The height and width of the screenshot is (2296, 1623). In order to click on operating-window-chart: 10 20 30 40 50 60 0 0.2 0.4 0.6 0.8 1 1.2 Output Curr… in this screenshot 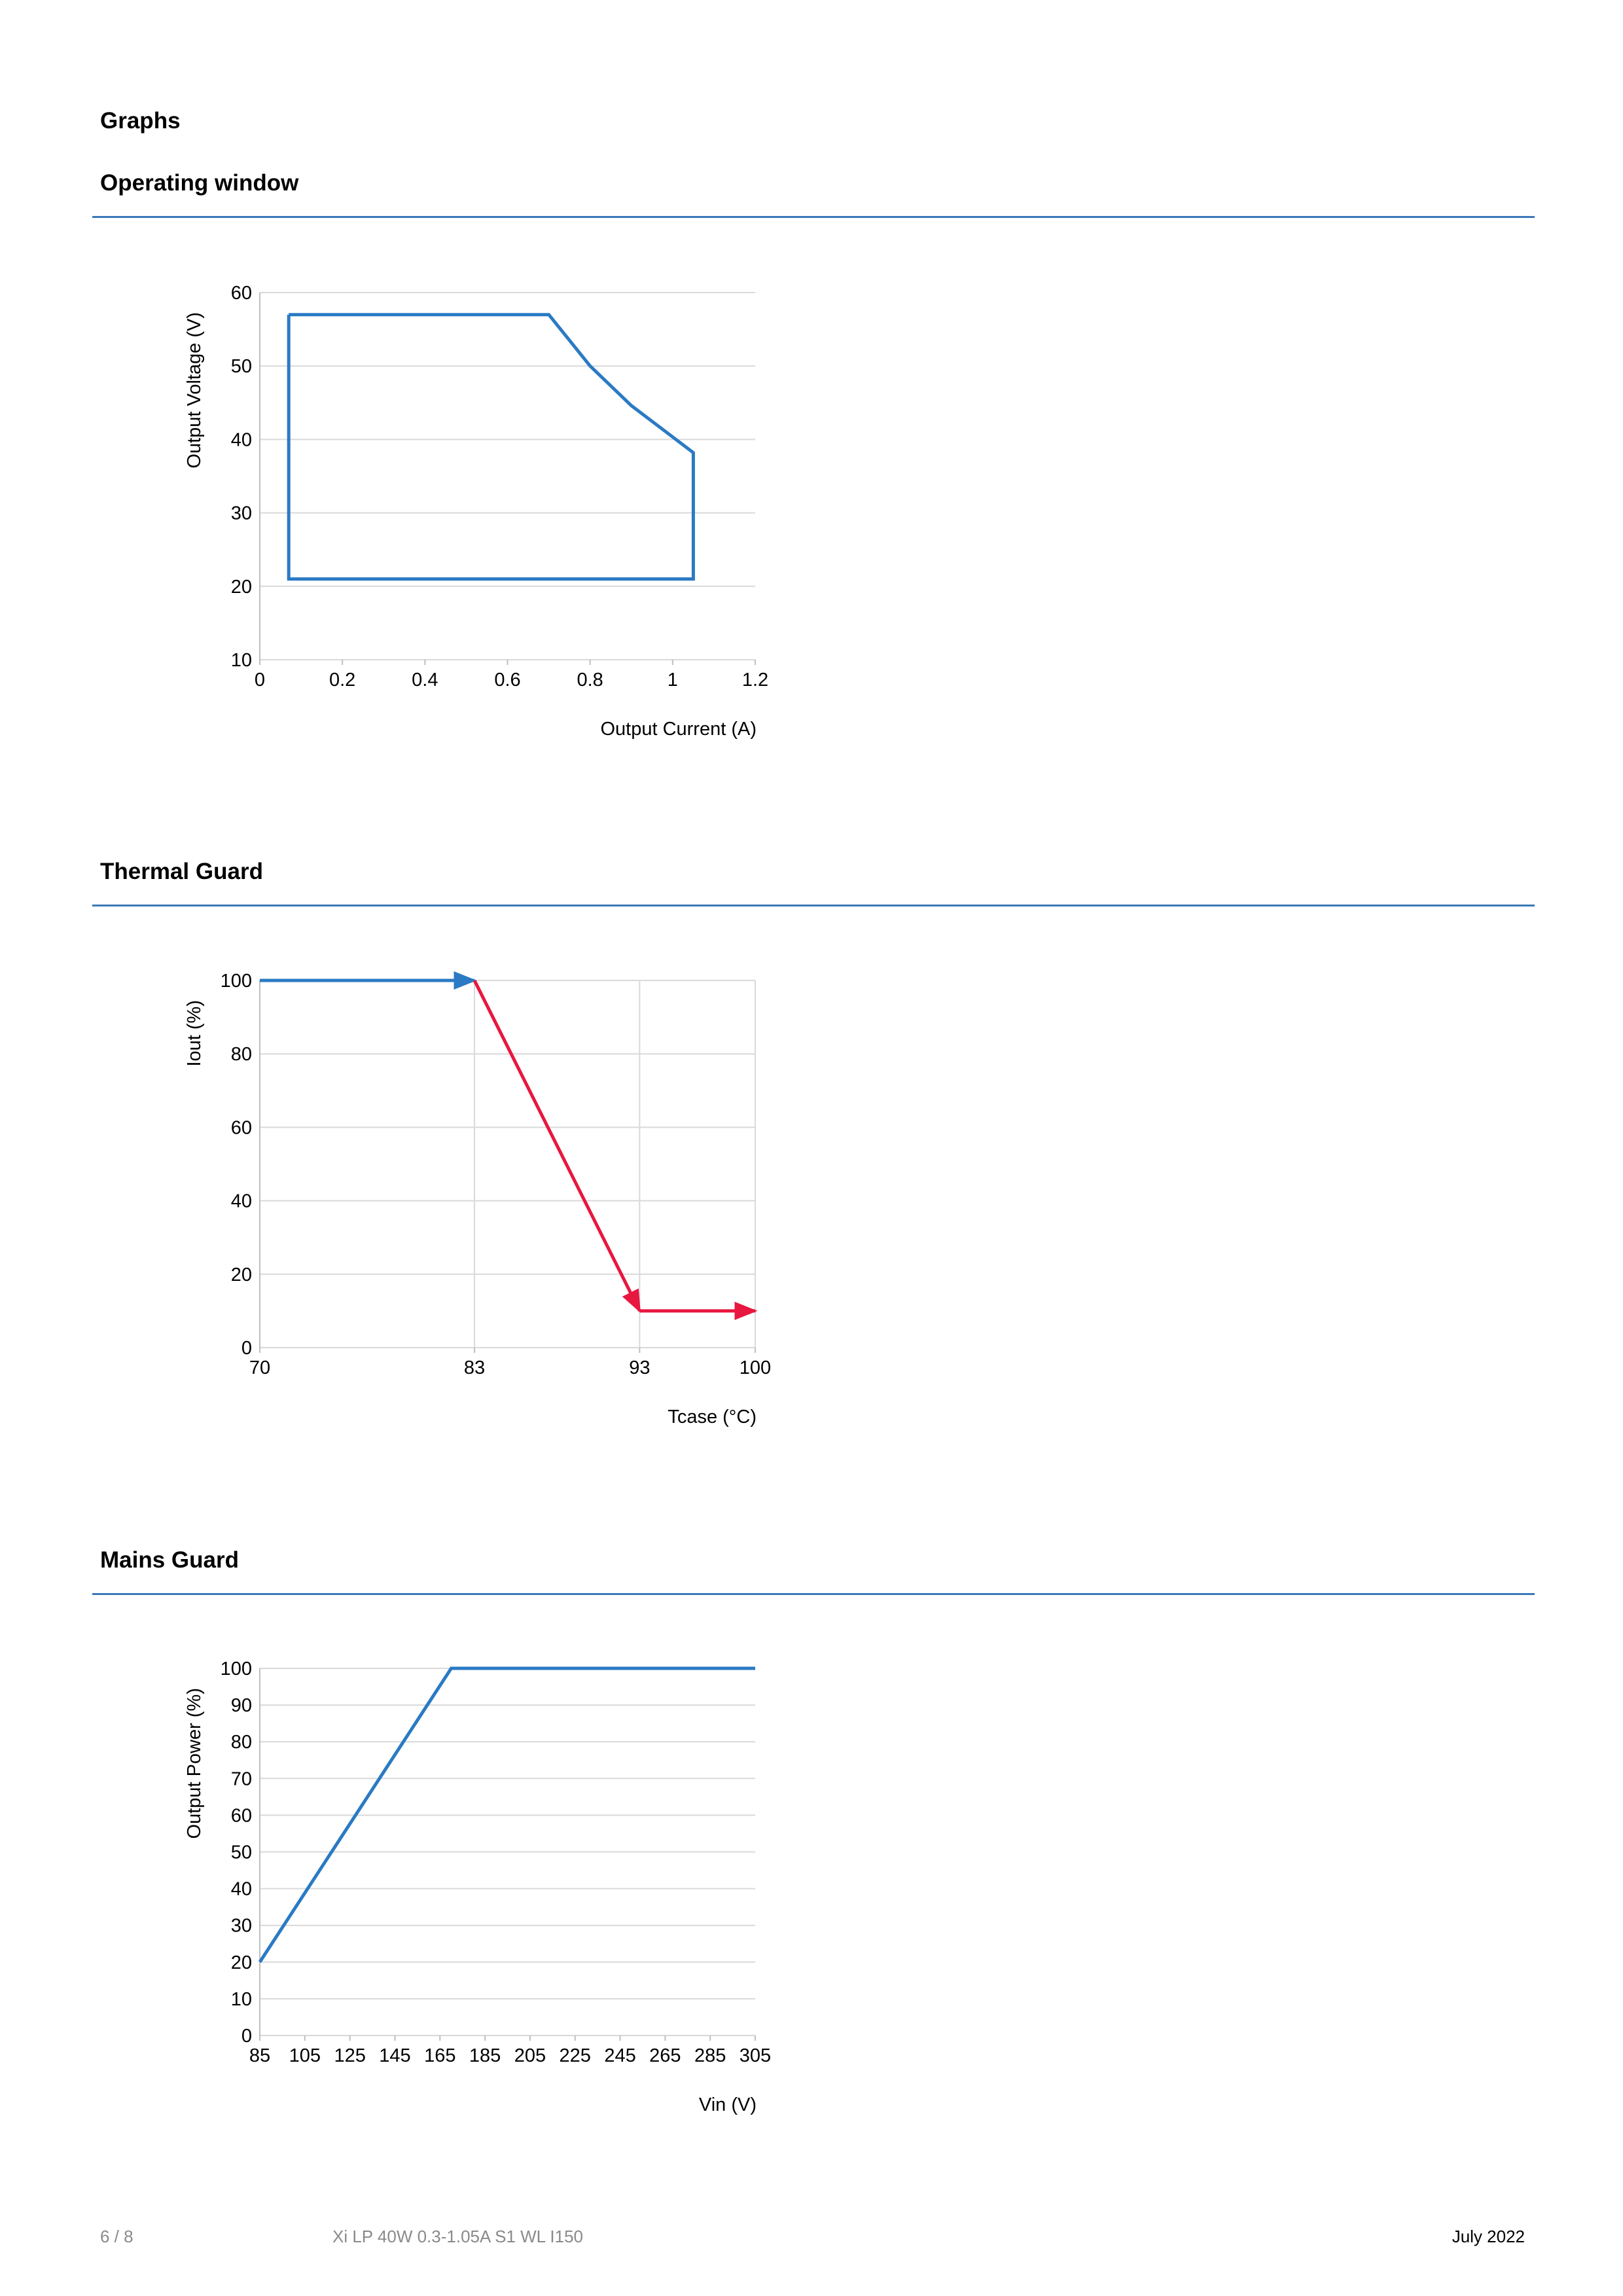, I will do `click(476, 511)`.